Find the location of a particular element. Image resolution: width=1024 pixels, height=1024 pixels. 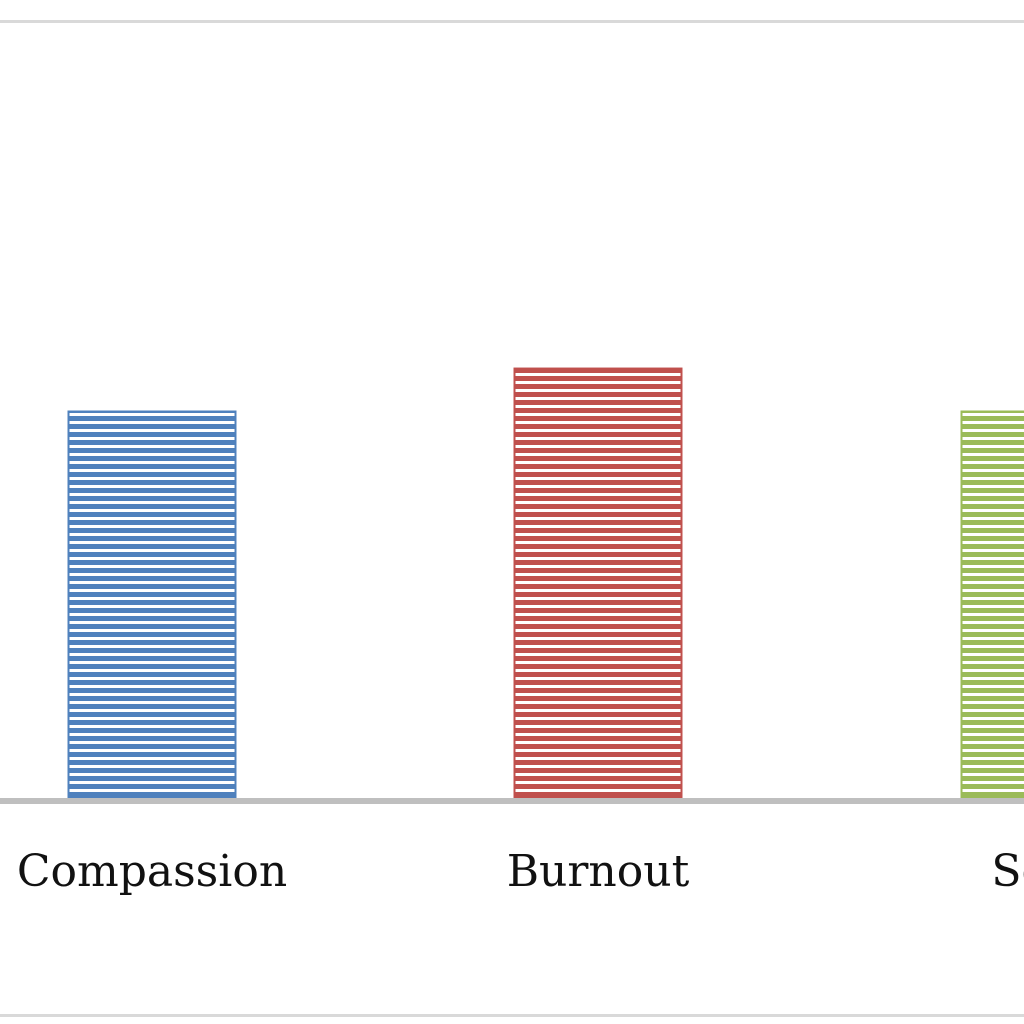

category-labels-group: CompassionBurnoutSecoTra is located at coordinates (520, 871).